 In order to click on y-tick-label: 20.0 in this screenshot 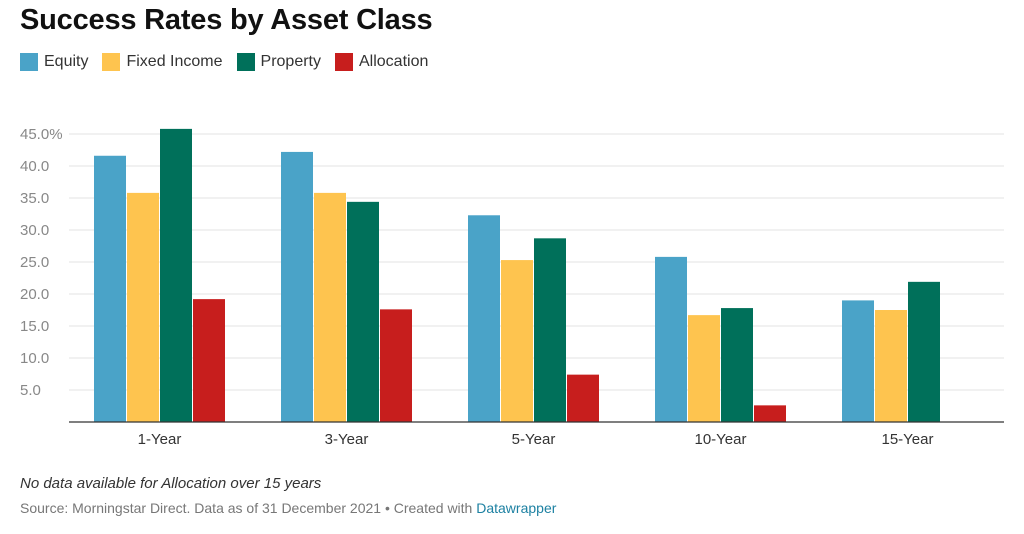, I will do `click(34, 294)`.